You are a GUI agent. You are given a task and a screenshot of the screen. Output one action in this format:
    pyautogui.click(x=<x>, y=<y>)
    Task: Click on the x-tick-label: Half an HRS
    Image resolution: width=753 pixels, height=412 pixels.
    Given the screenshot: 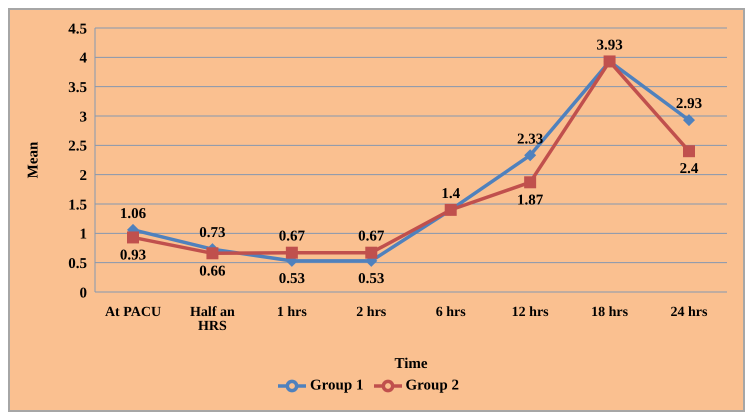 What is the action you would take?
    pyautogui.click(x=213, y=319)
    